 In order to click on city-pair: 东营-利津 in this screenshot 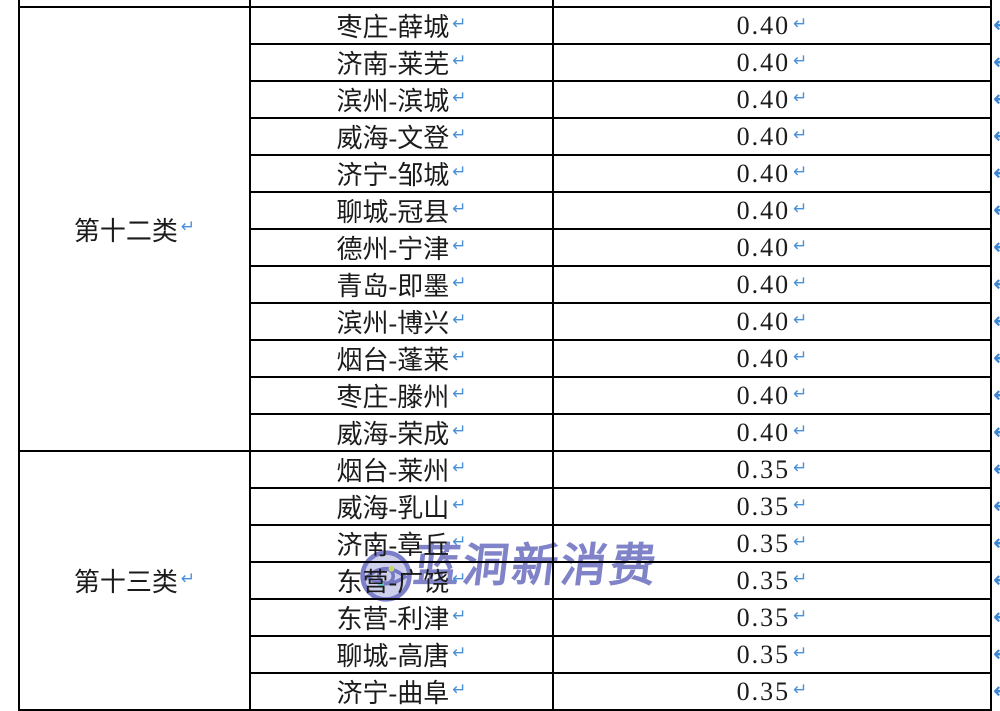, I will do `click(393, 619)`.